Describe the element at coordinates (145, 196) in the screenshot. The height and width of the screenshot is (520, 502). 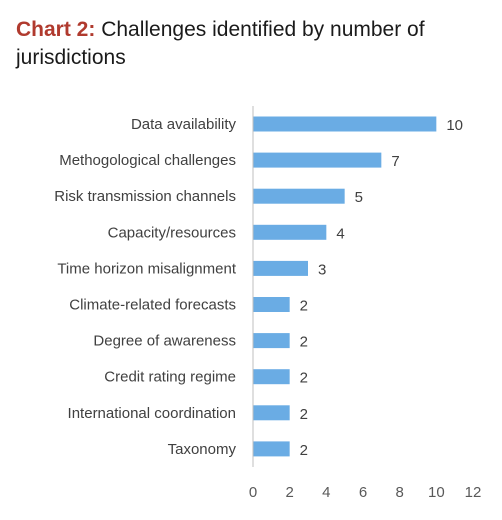
I see `category-label-risk-transmission-channels: Risk transmission channels` at that location.